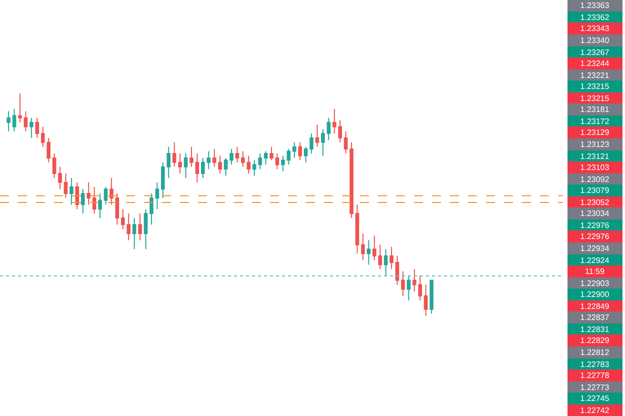 Image resolution: width=625 pixels, height=416 pixels. I want to click on text: 1.23181, so click(595, 109).